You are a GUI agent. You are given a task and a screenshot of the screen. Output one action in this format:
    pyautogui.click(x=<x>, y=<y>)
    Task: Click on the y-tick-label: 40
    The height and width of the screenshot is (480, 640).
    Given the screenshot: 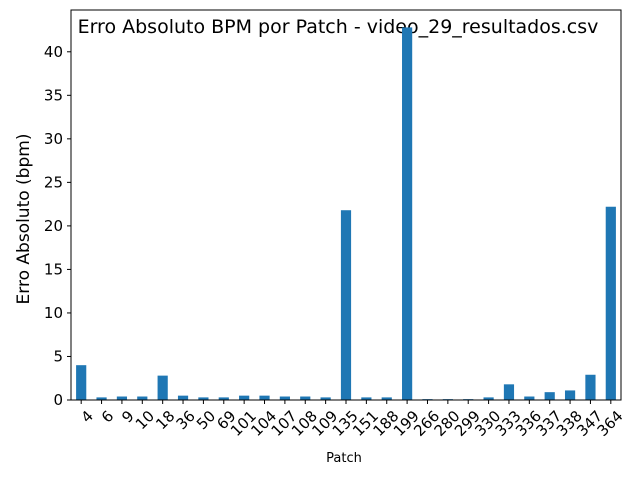 What is the action you would take?
    pyautogui.click(x=53, y=52)
    